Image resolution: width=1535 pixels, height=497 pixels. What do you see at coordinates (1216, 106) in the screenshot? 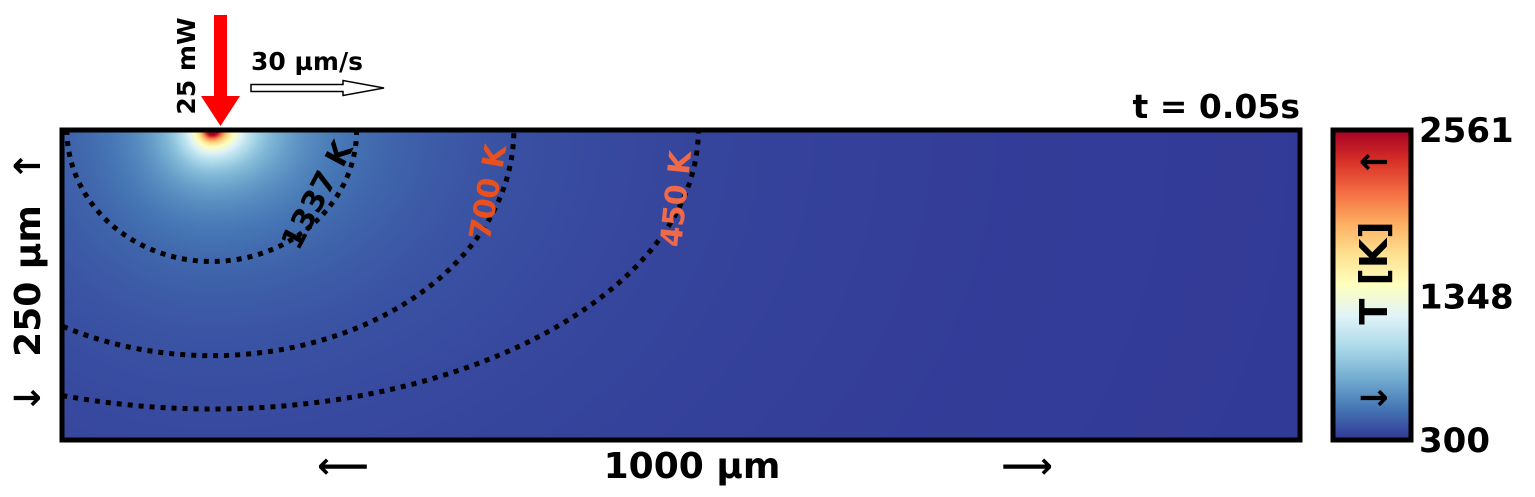
I see `time-title: t = 0.05s` at bounding box center [1216, 106].